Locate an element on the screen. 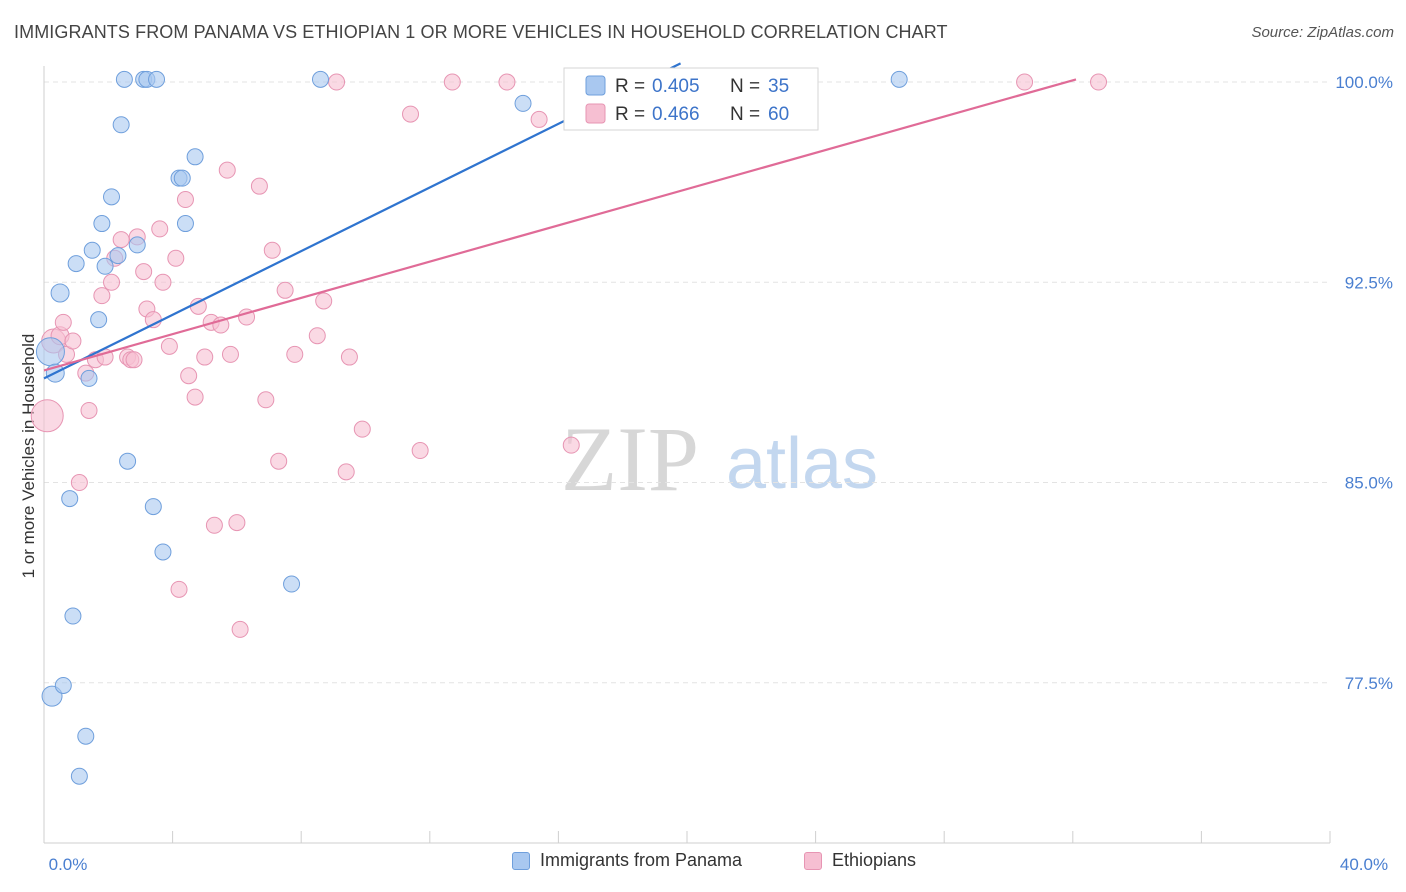  x-tick-labels: 0.0% 40.0% is located at coordinates (718, 864).